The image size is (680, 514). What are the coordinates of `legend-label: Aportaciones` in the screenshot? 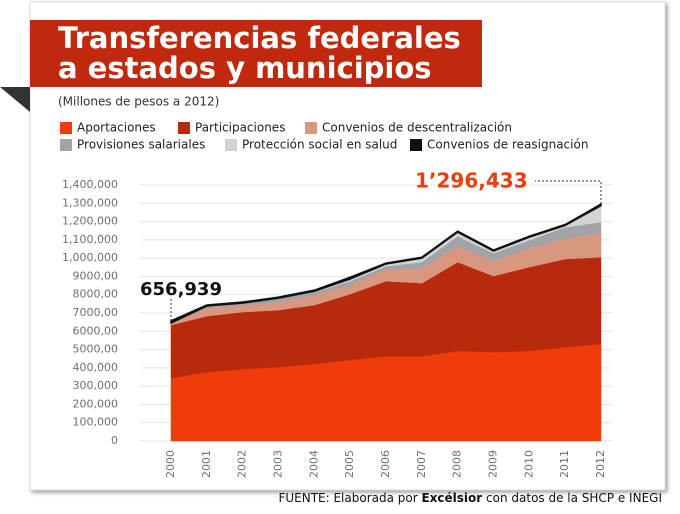 It's located at (116, 128).